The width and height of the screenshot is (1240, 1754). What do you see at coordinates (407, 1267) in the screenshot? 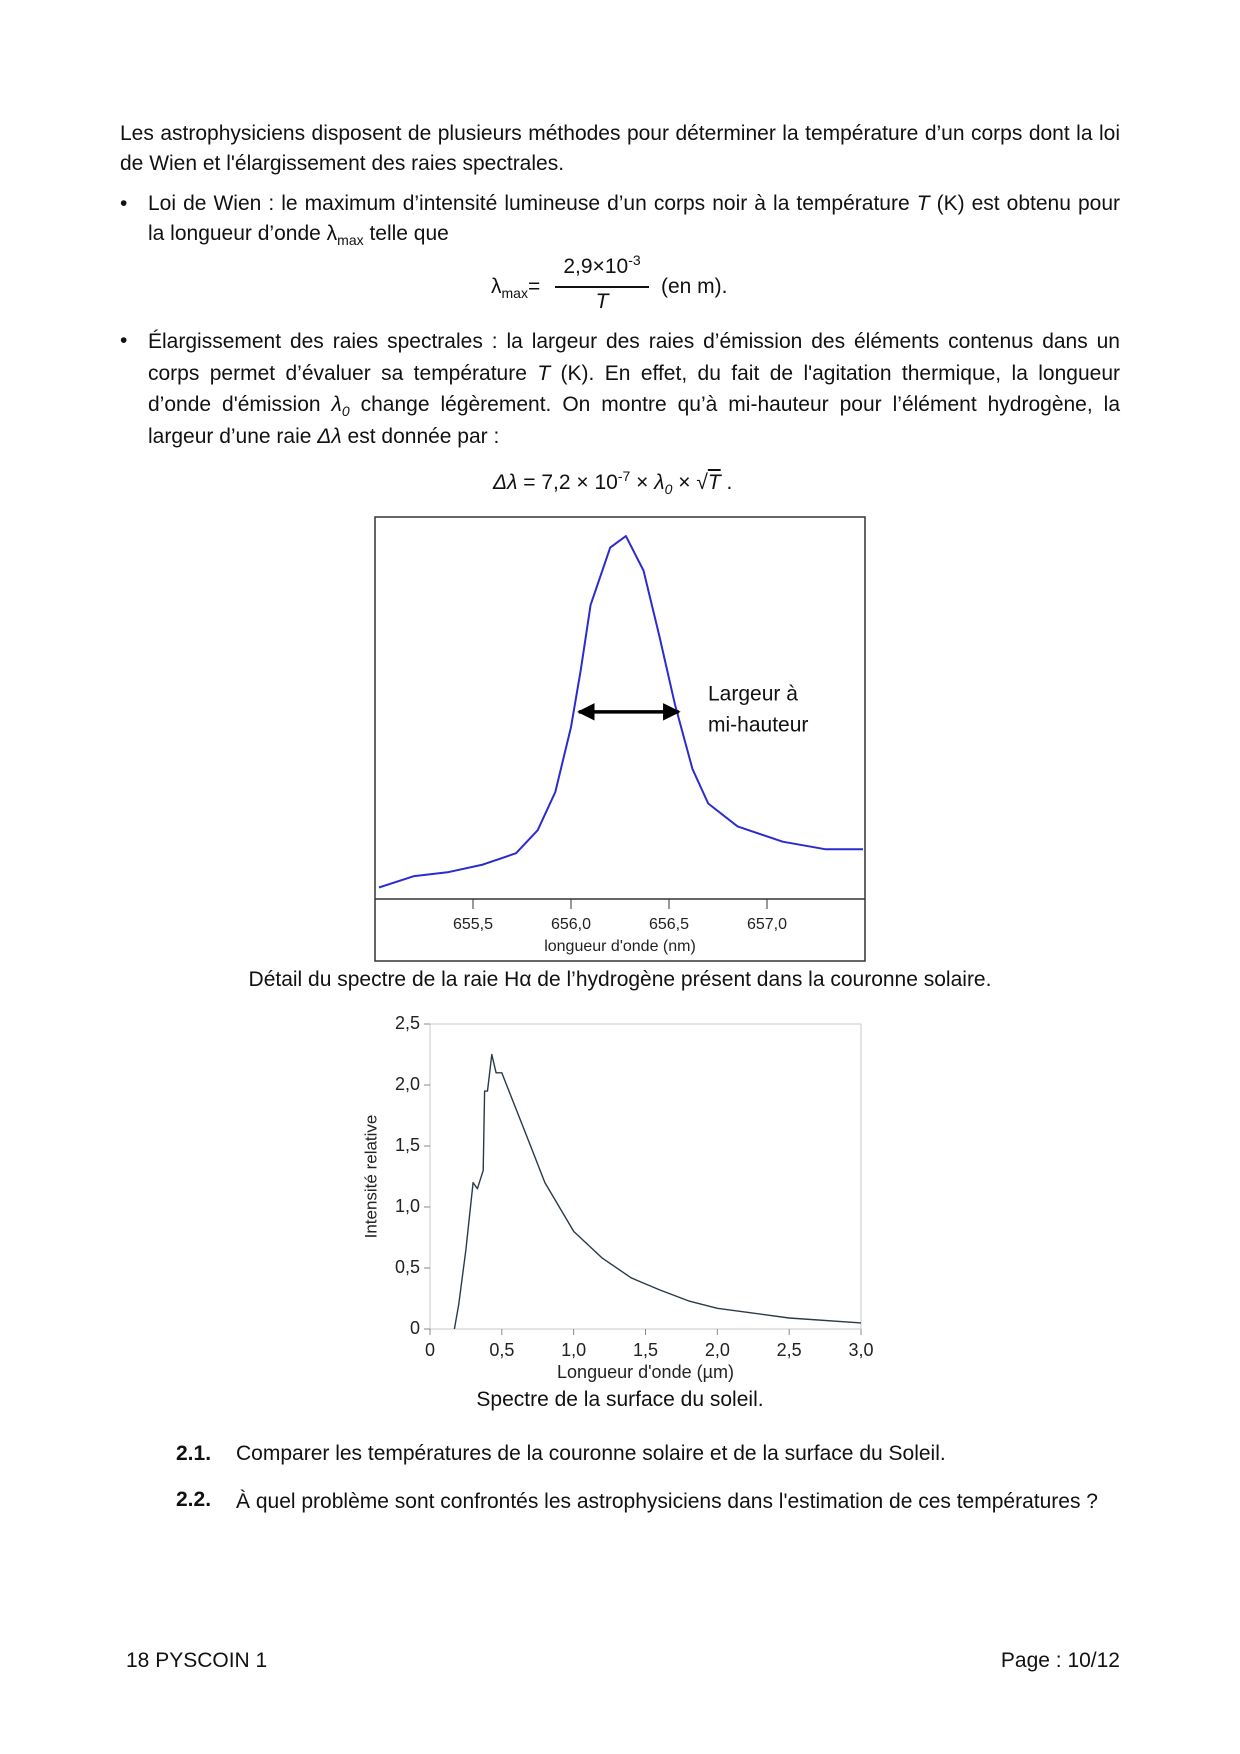
I see `y-tick-label: 0,5` at bounding box center [407, 1267].